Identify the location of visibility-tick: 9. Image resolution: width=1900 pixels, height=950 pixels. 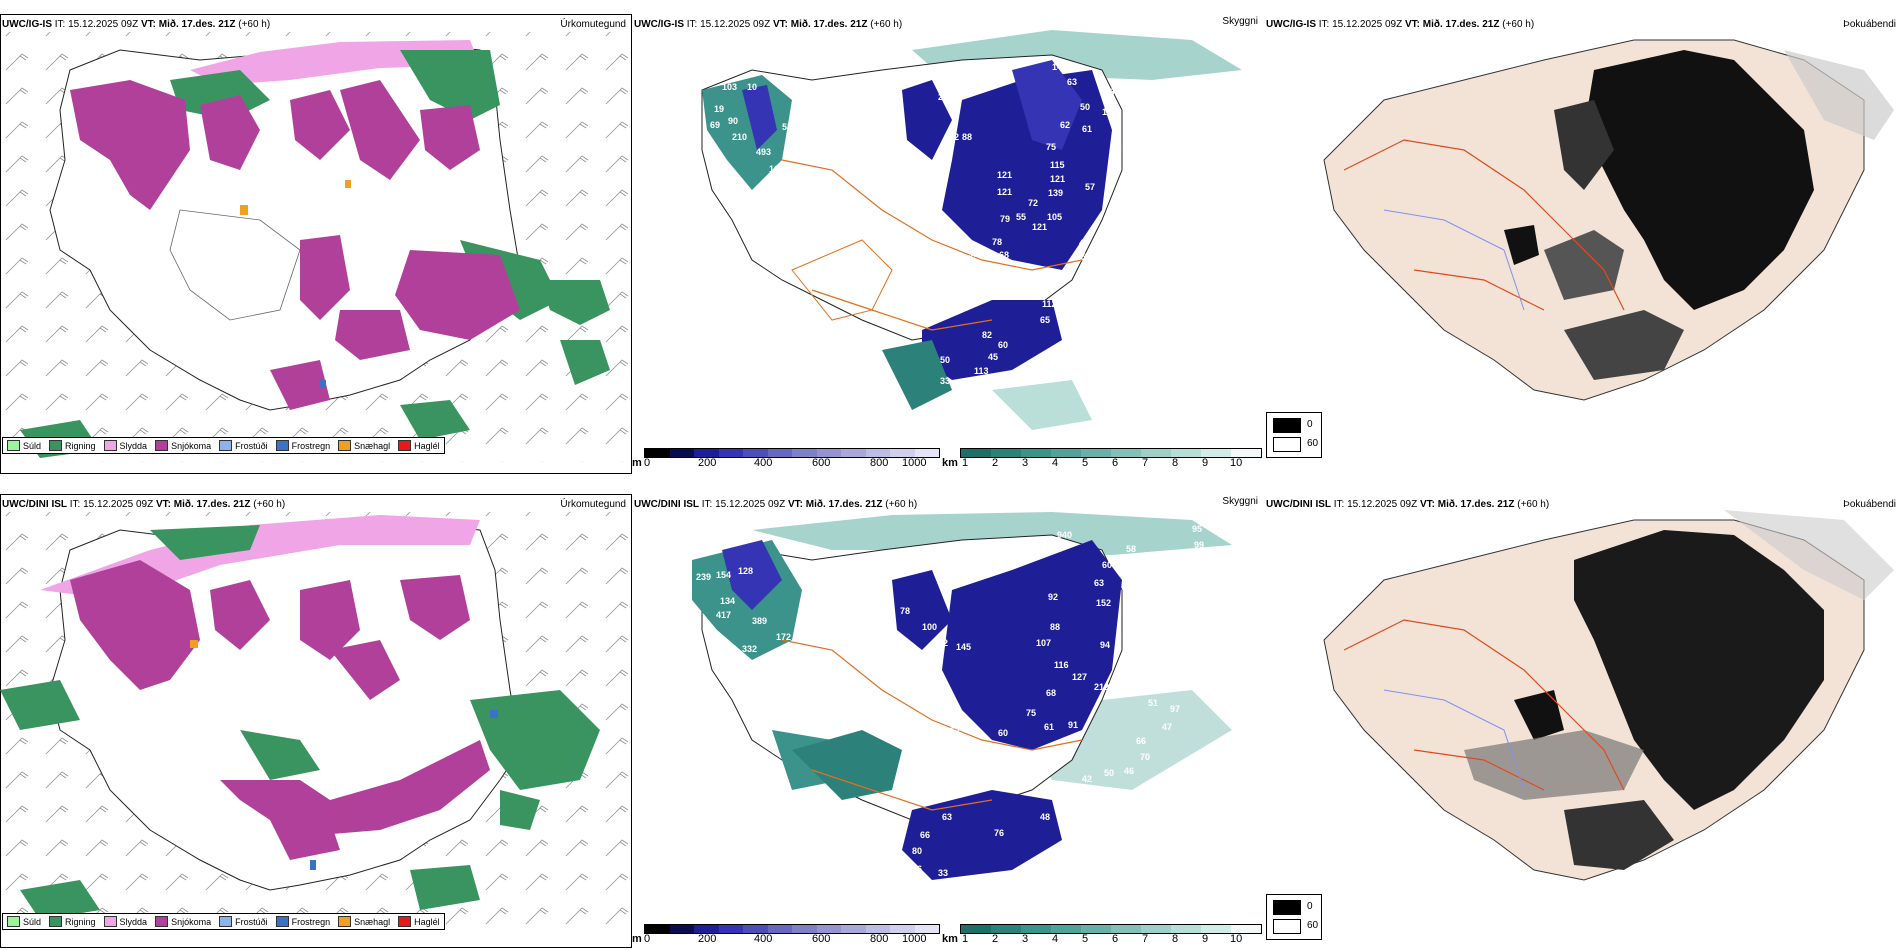
(1205, 463).